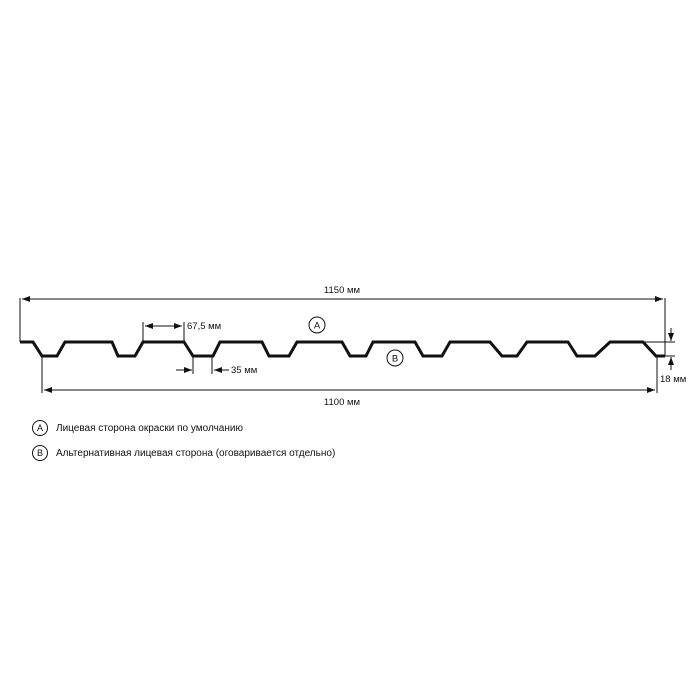 Image resolution: width=700 pixels, height=700 pixels. Describe the element at coordinates (40, 428) in the screenshot. I see `legend-marker: A` at that location.